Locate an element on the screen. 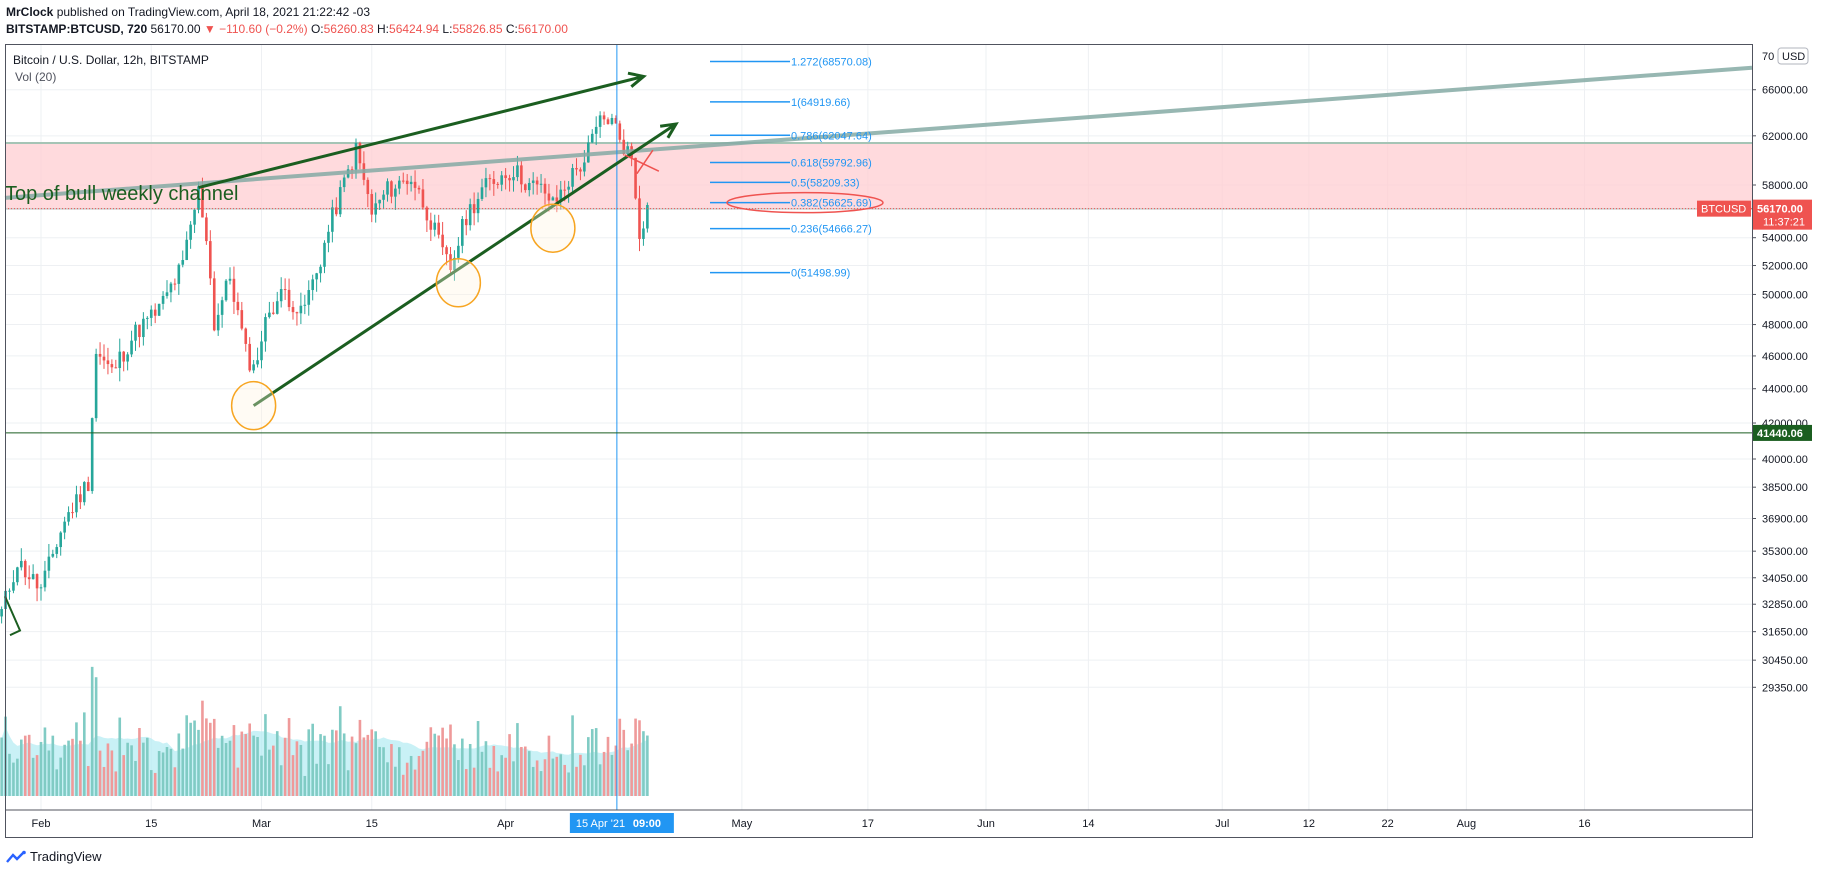 This screenshot has height=876, width=1828. symbol-label: BITSTAMP:BTCUSD, 720 is located at coordinates (77, 29).